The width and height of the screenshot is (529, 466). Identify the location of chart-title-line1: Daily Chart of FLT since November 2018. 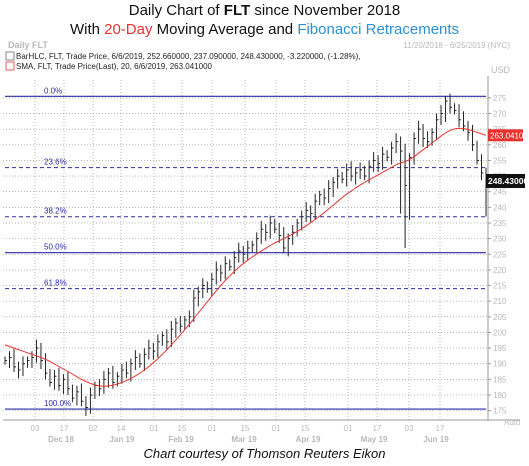
(264, 10).